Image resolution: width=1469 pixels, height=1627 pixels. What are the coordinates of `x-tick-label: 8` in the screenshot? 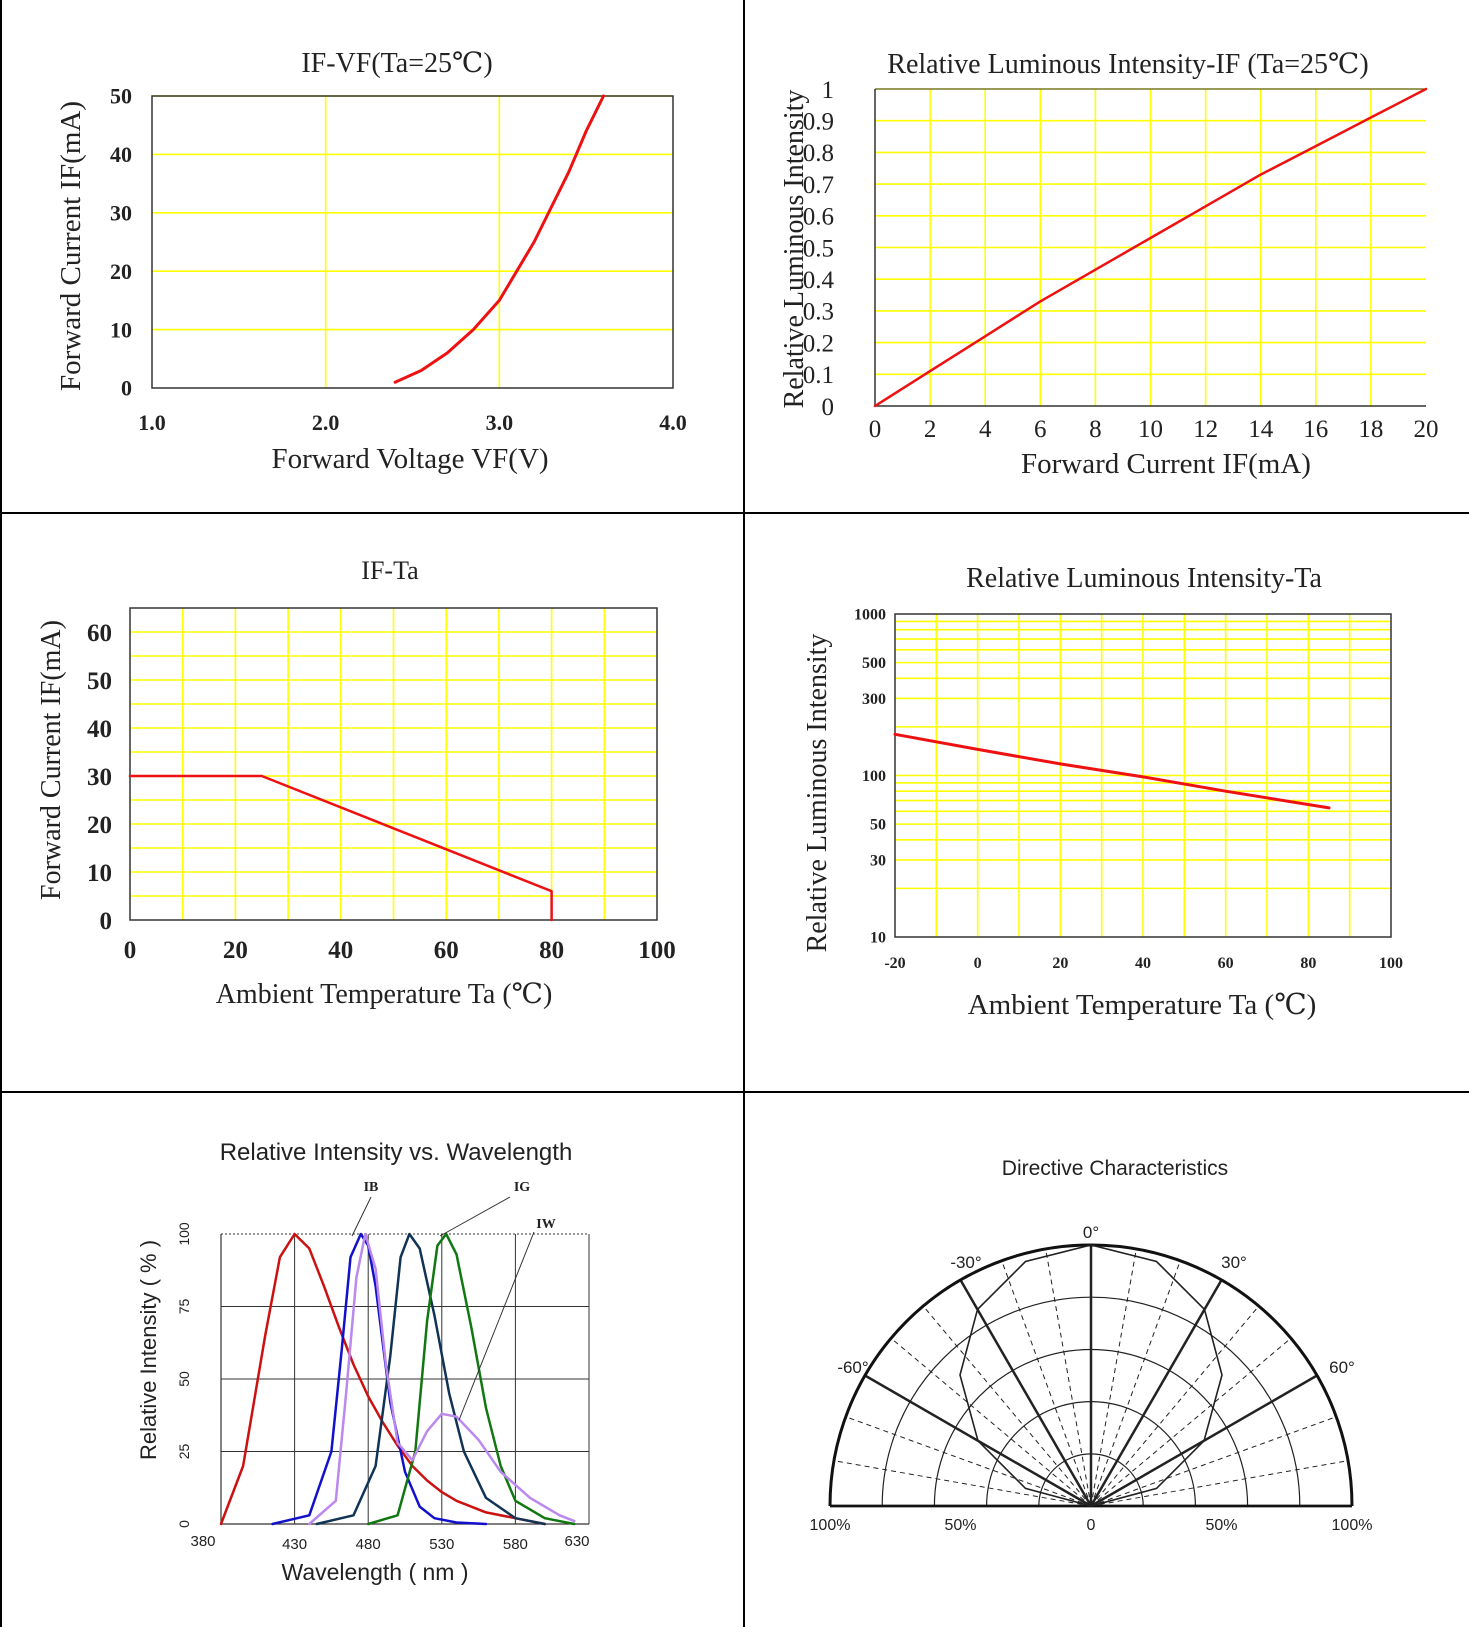 It's located at (1095, 429).